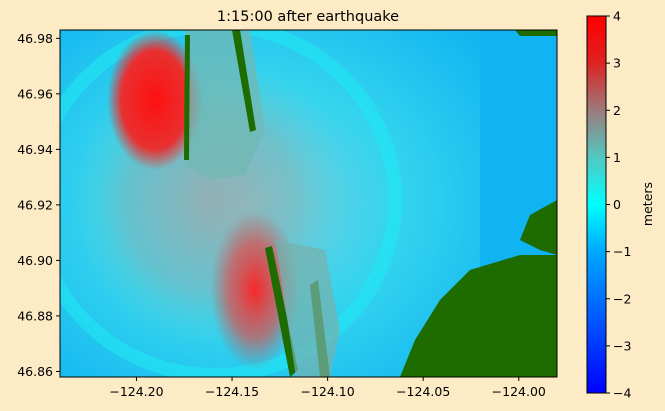 The height and width of the screenshot is (411, 665). Describe the element at coordinates (155, 100) in the screenshot. I see `red-crest-north` at that location.